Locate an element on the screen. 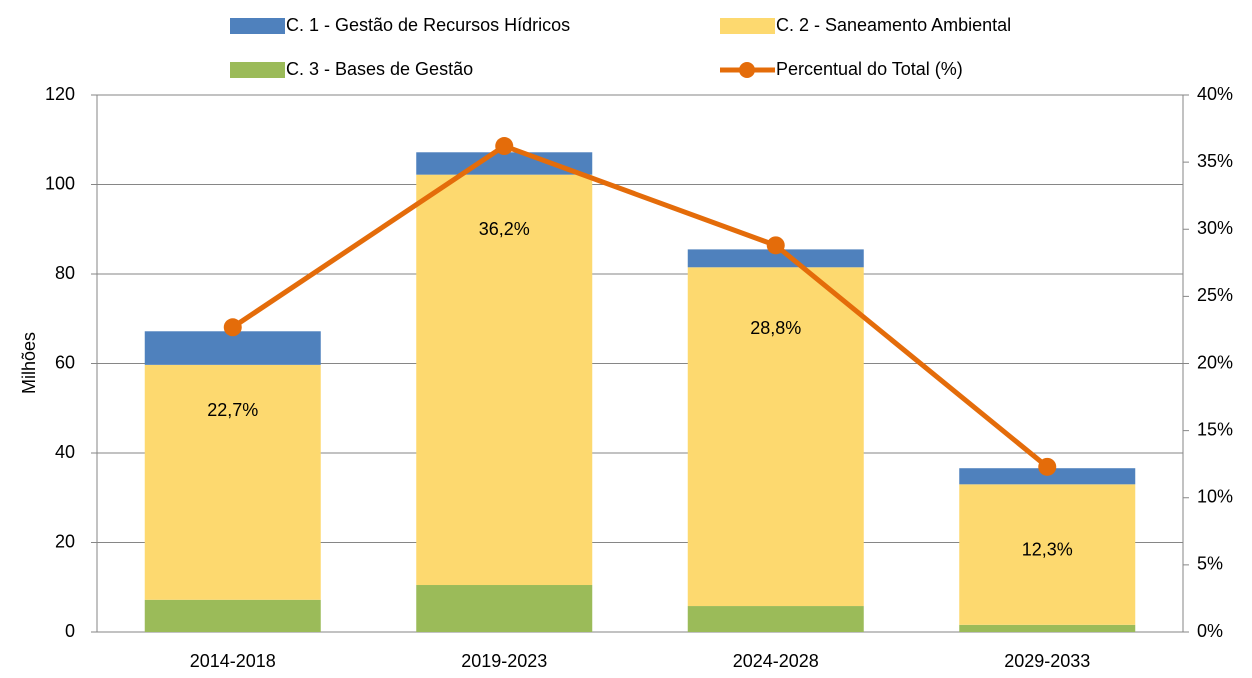 This screenshot has width=1252, height=678. y2-tick-label: 10% is located at coordinates (1215, 497).